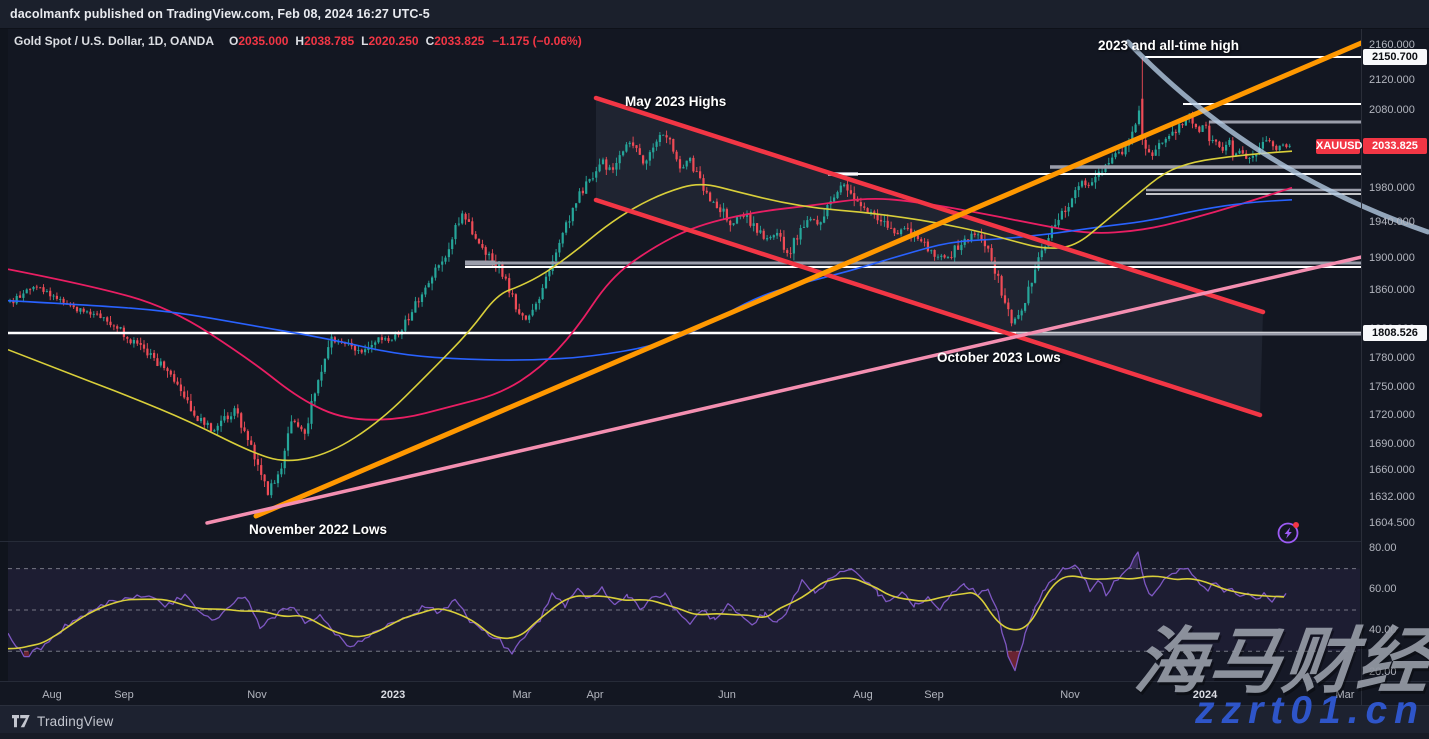  Describe the element at coordinates (1392, 523) in the screenshot. I see `price-scale-label: 1604.500` at that location.